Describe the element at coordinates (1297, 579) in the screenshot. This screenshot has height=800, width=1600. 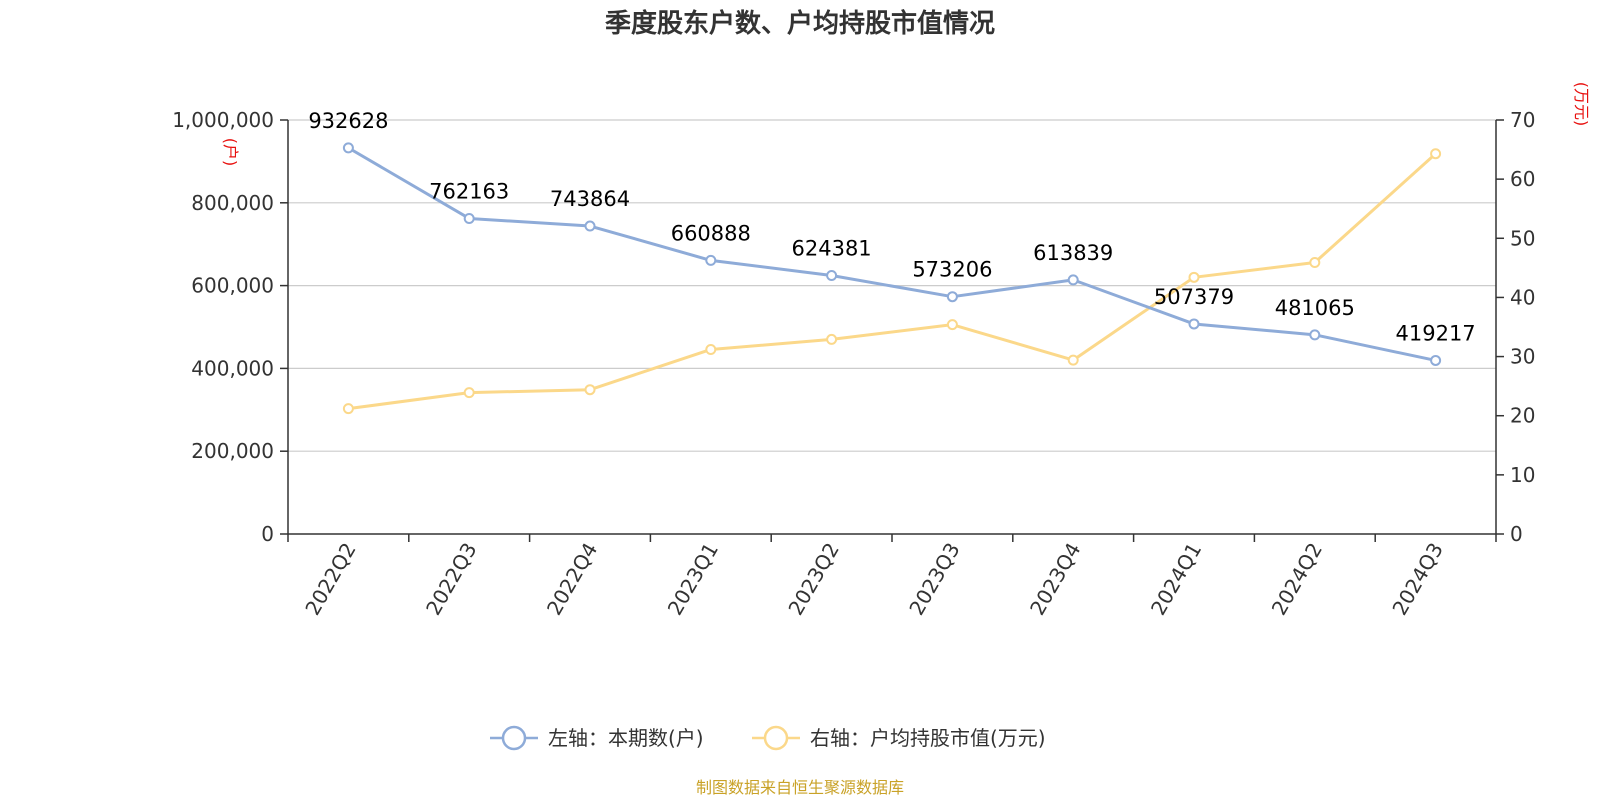
I see `x-axis-tick-label: 2024Q2` at that location.